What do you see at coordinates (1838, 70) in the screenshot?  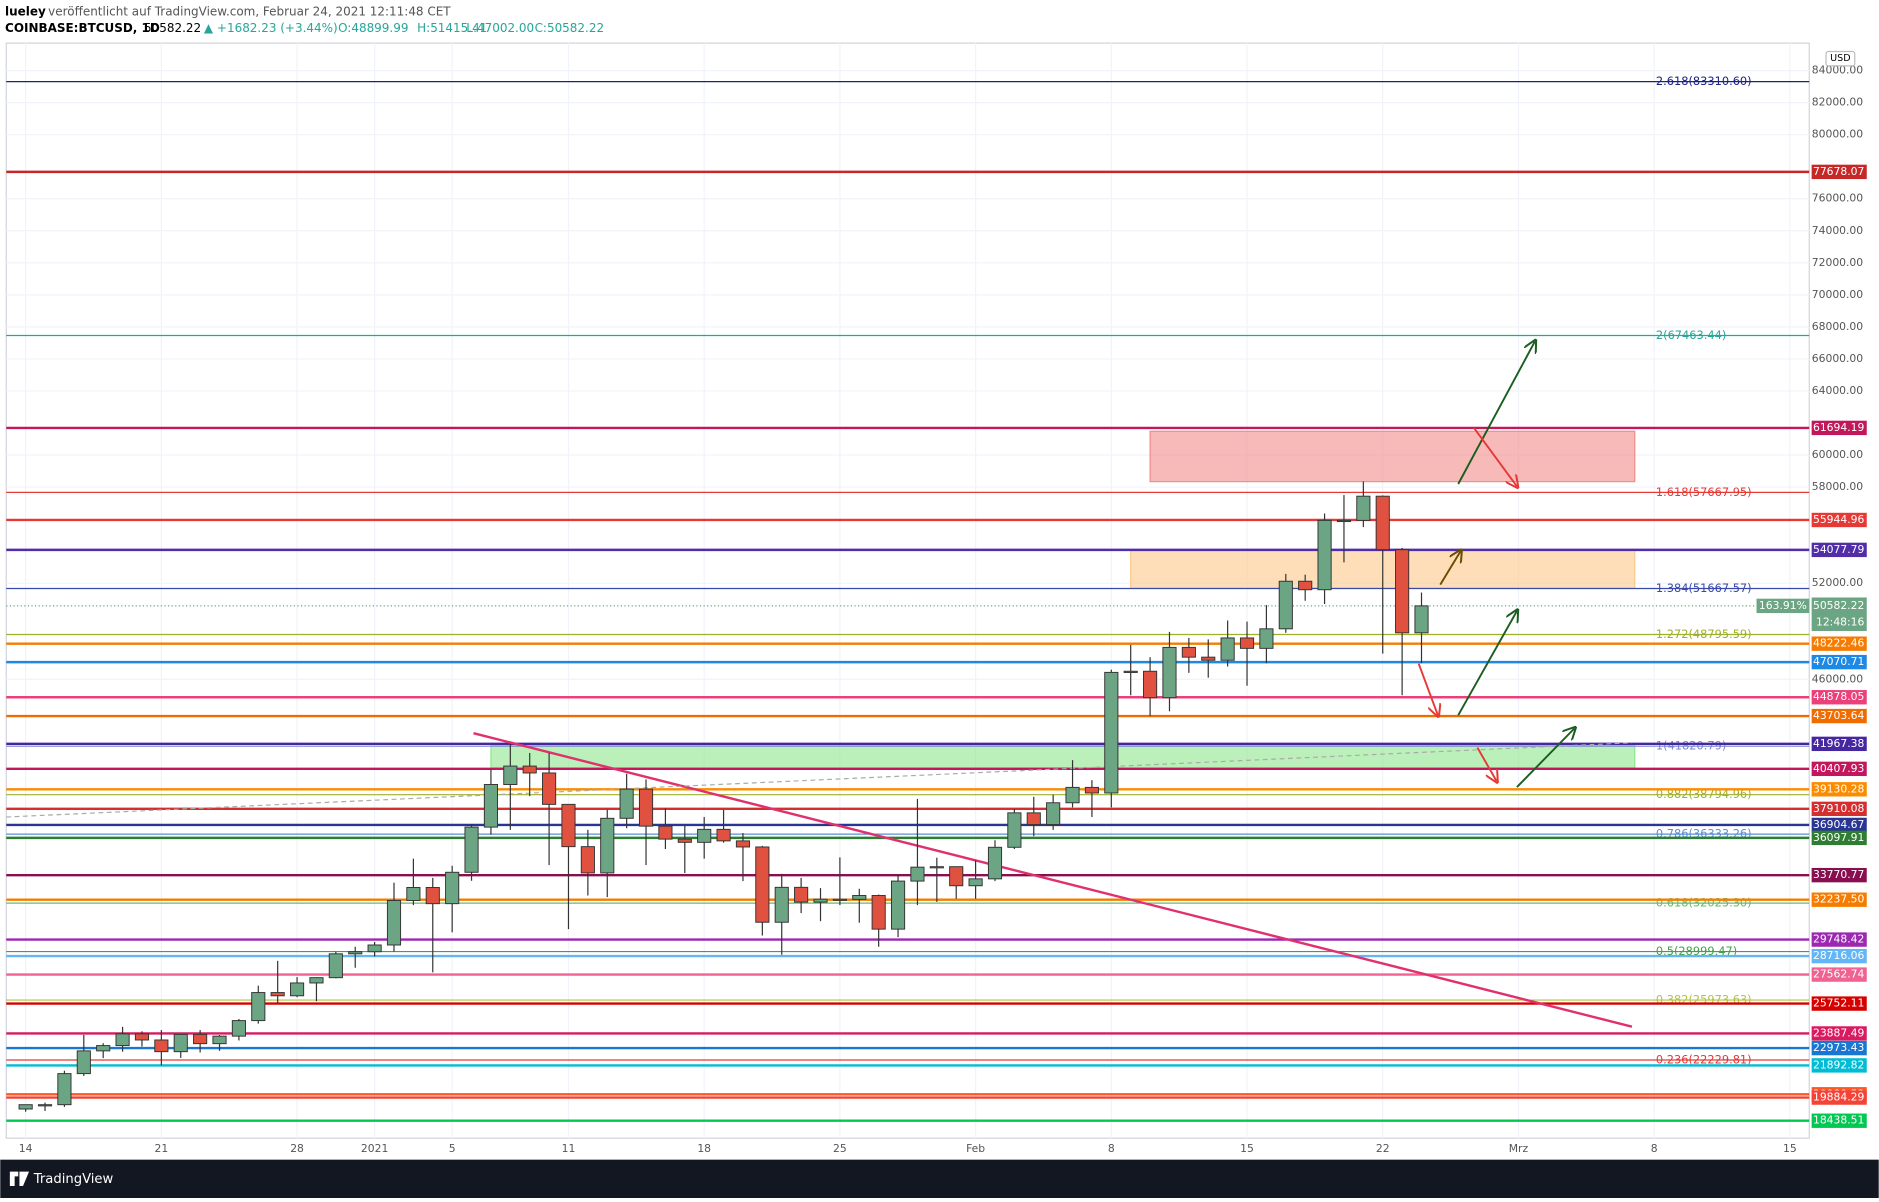 I see `y-tick-label: 84000.00` at bounding box center [1838, 70].